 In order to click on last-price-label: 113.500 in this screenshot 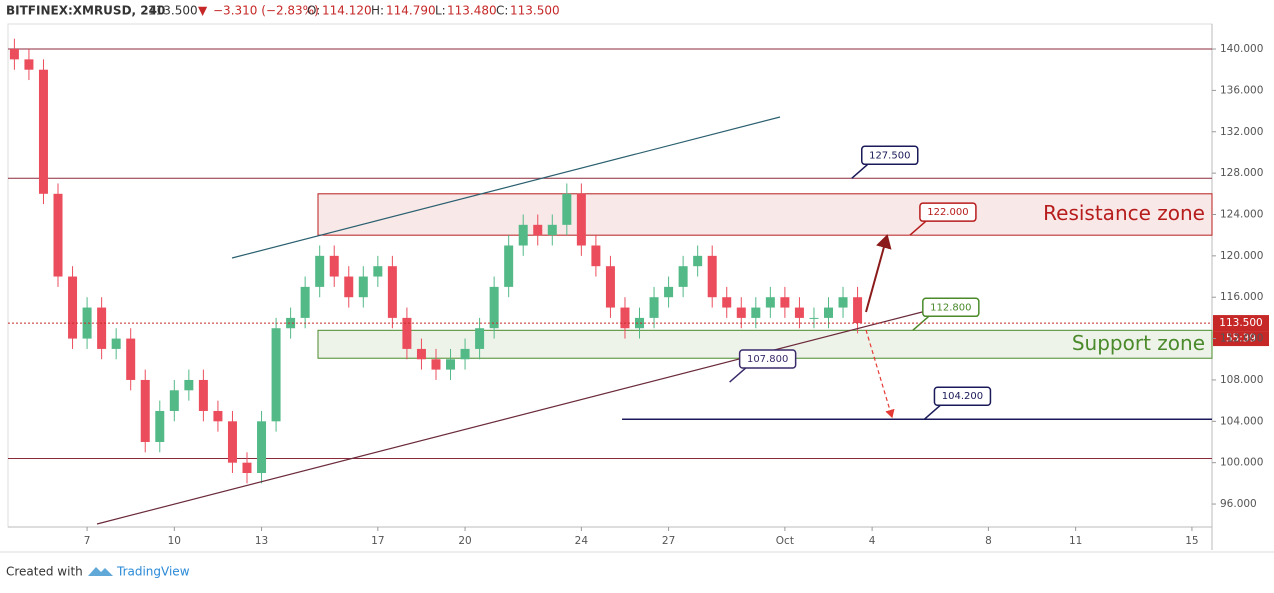, I will do `click(1240, 323)`.